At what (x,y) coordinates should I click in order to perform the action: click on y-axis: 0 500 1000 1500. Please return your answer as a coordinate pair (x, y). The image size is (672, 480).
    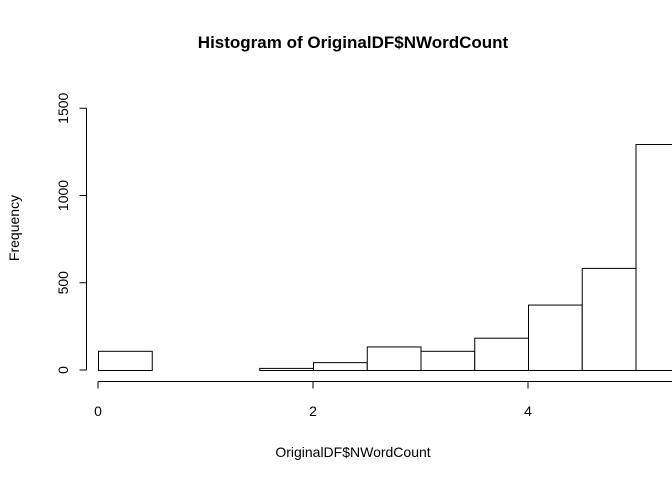
    Looking at the image, I should click on (71, 233).